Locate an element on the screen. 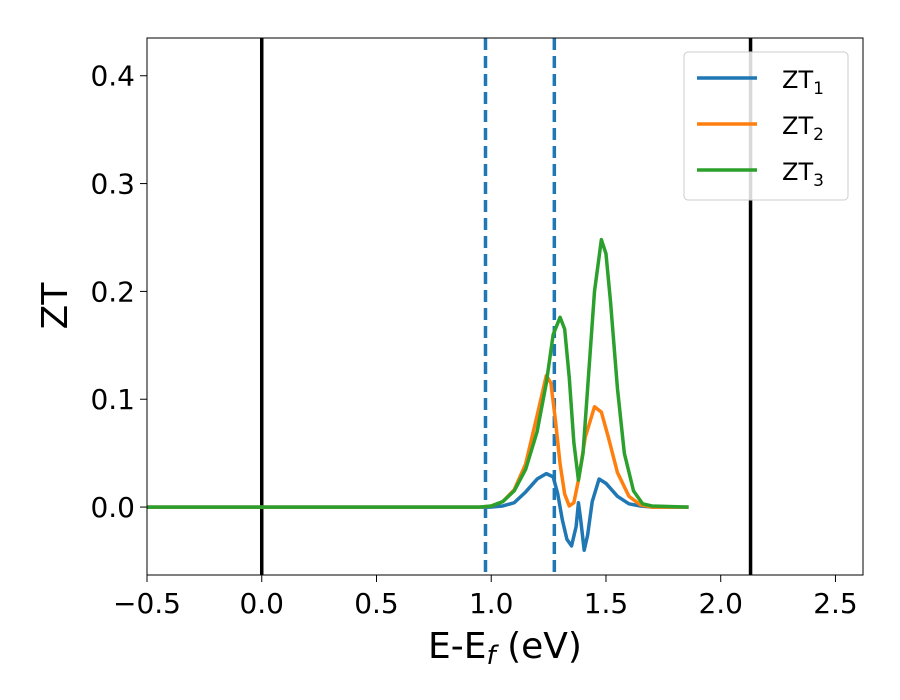  x-tick-label: 1.0 is located at coordinates (491, 603).